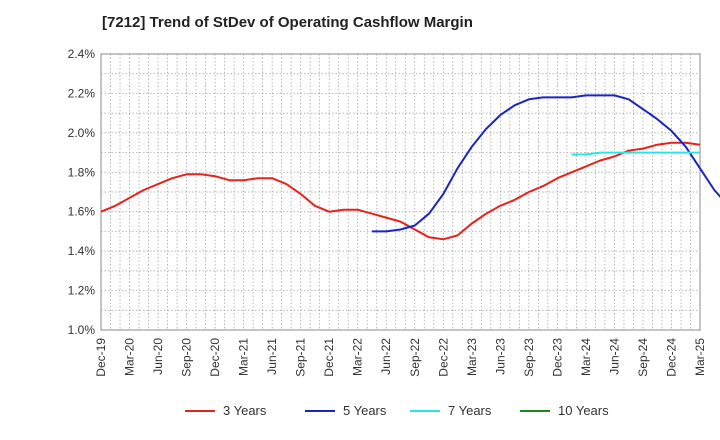  What do you see at coordinates (329, 357) in the screenshot?
I see `x-tick-label: Dec-21` at bounding box center [329, 357].